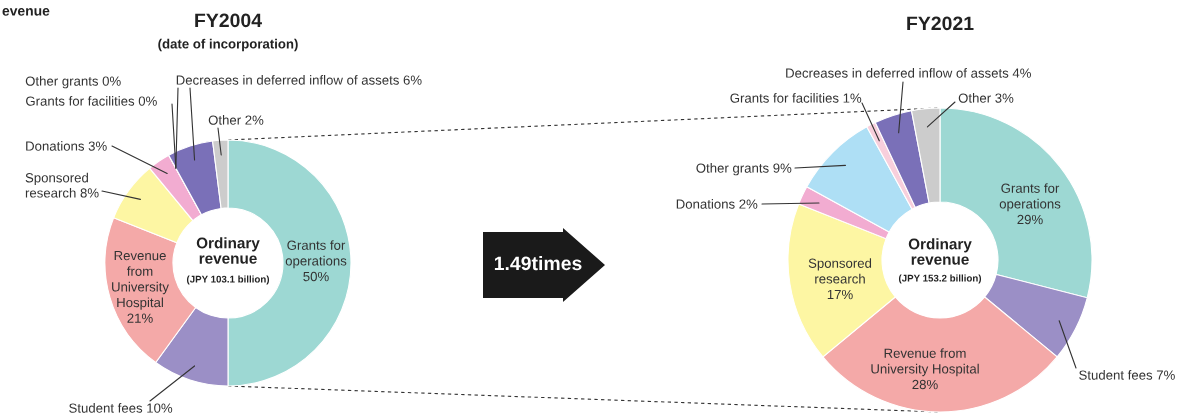 This screenshot has height=415, width=1185. What do you see at coordinates (160, 408) in the screenshot?
I see `data-label: 10%` at bounding box center [160, 408].